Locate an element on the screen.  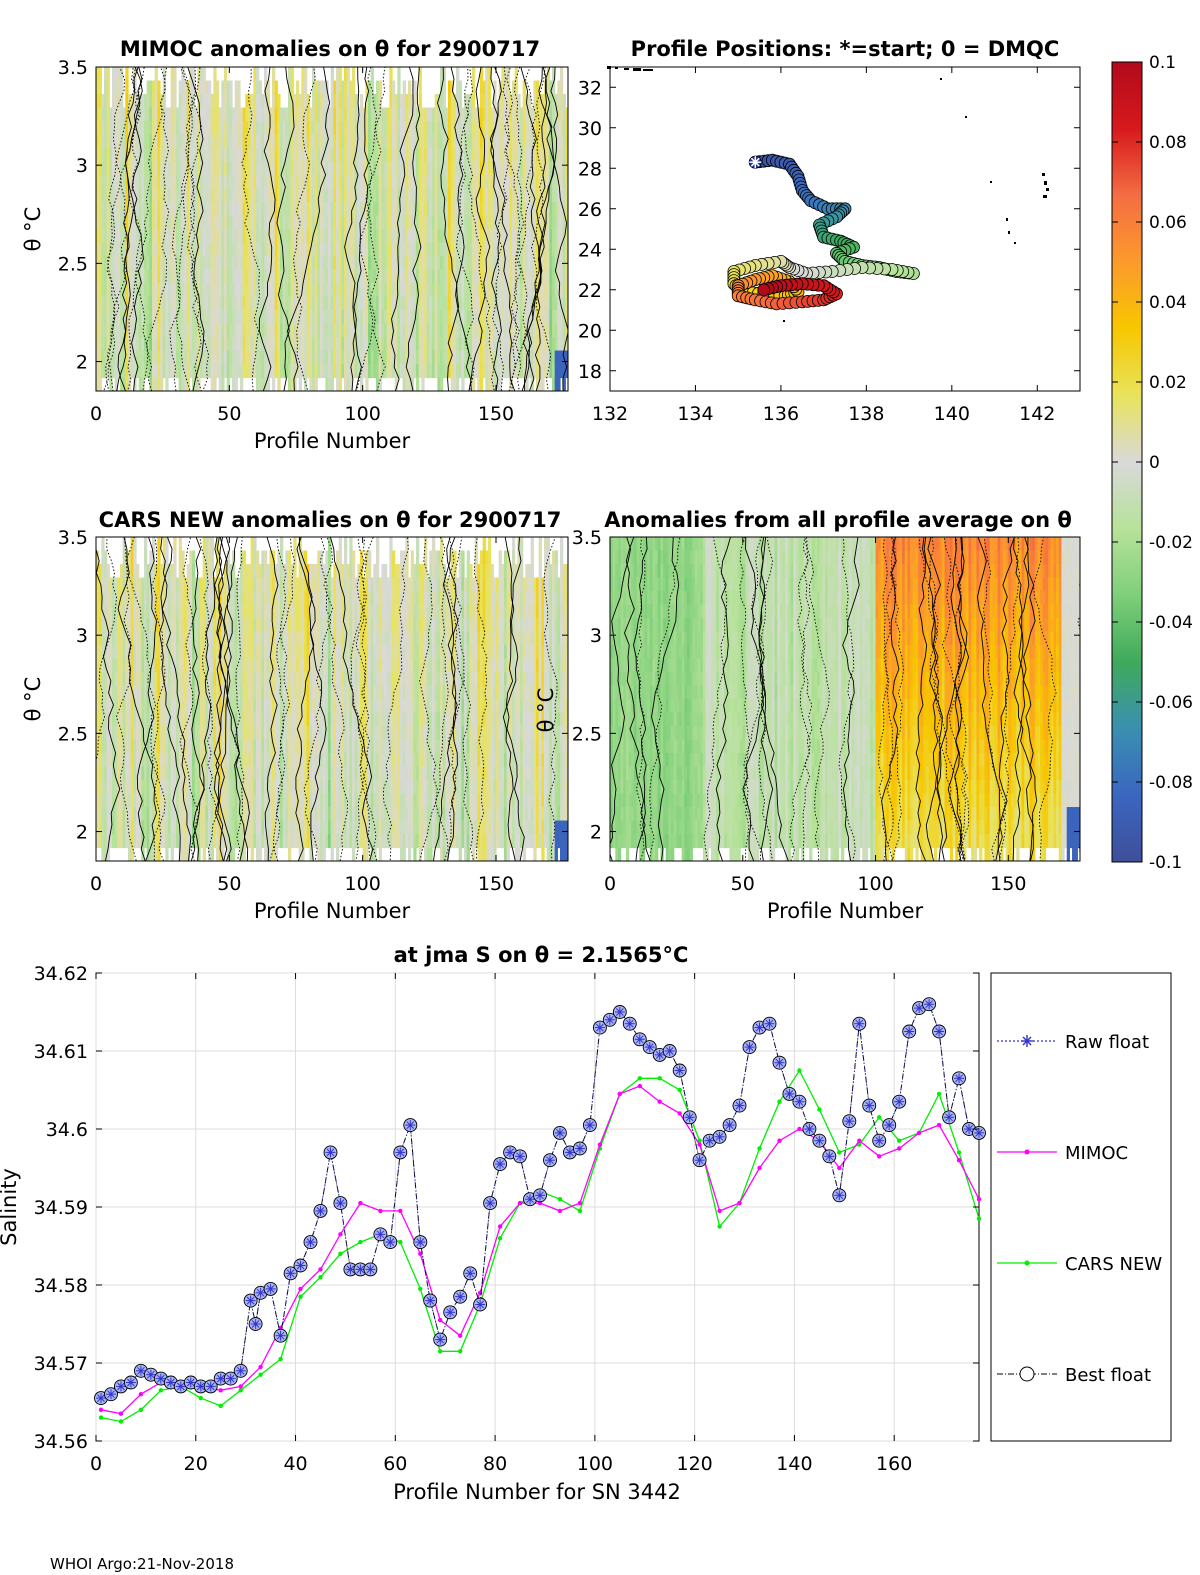
contour-line is located at coordinates (156, 229).